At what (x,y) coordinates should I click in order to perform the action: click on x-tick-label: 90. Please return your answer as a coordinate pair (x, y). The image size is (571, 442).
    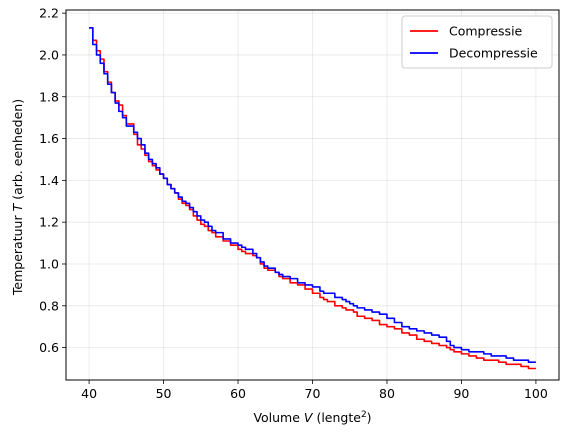
    Looking at the image, I should click on (461, 393).